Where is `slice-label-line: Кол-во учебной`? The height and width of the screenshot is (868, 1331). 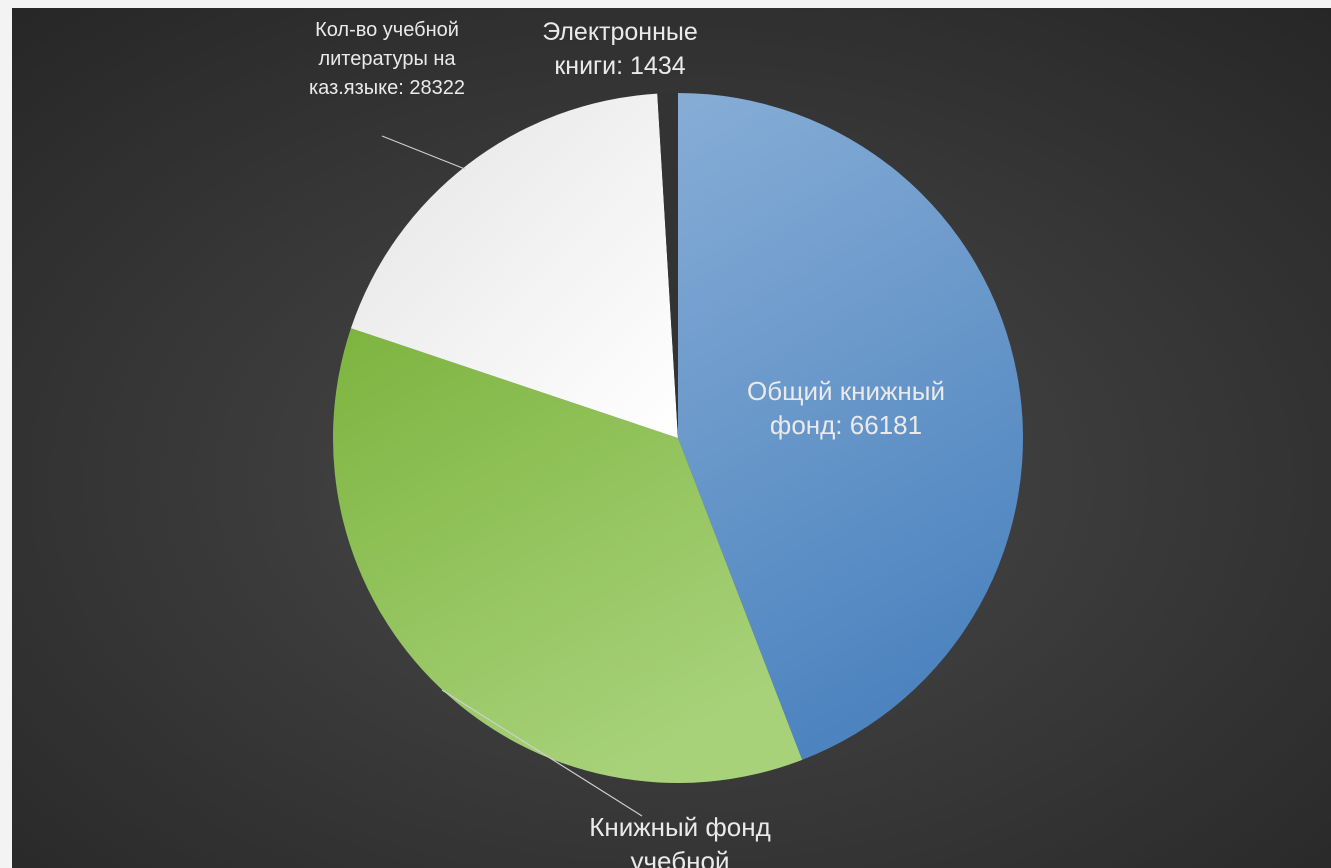
slice-label-line: Кол-во учебной is located at coordinates (387, 30).